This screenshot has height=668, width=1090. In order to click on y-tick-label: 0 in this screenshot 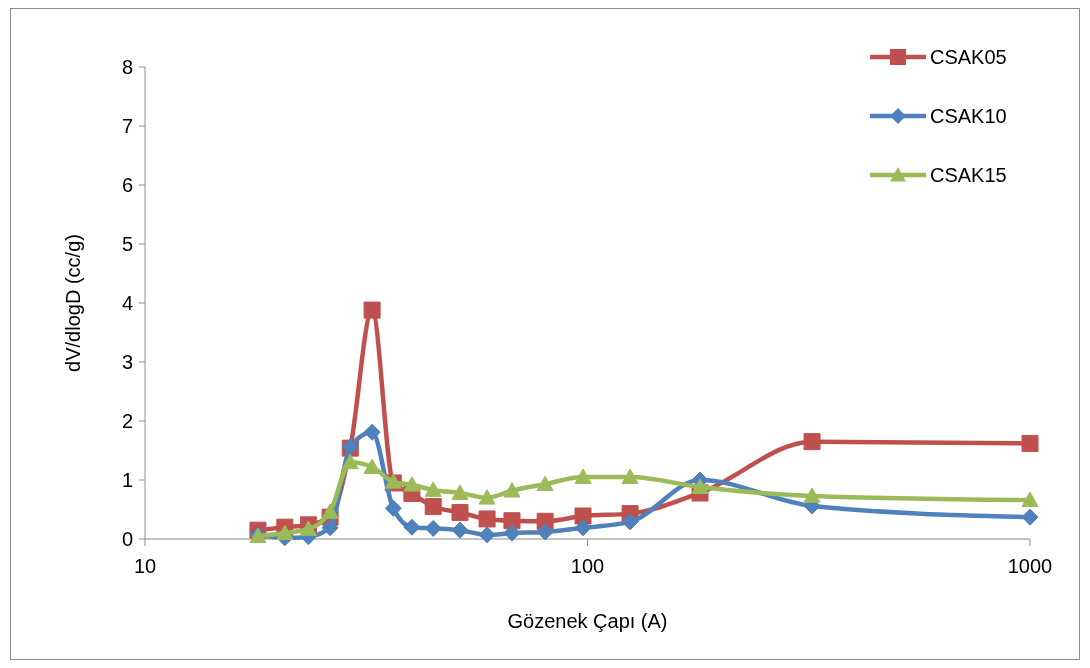, I will do `click(127, 539)`.